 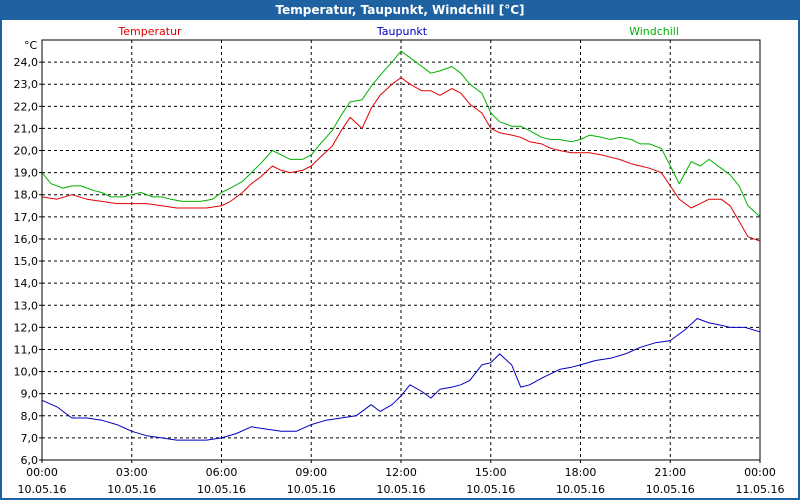 I want to click on legend-temperatur: Temperatur, so click(x=149, y=31).